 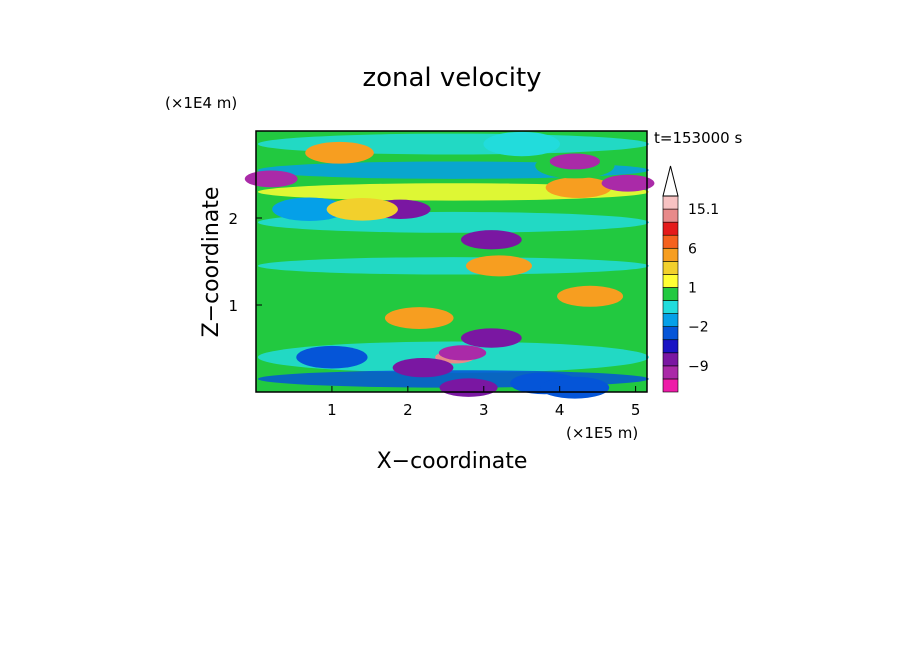 What do you see at coordinates (636, 410) in the screenshot?
I see `x-tick-label: 5` at bounding box center [636, 410].